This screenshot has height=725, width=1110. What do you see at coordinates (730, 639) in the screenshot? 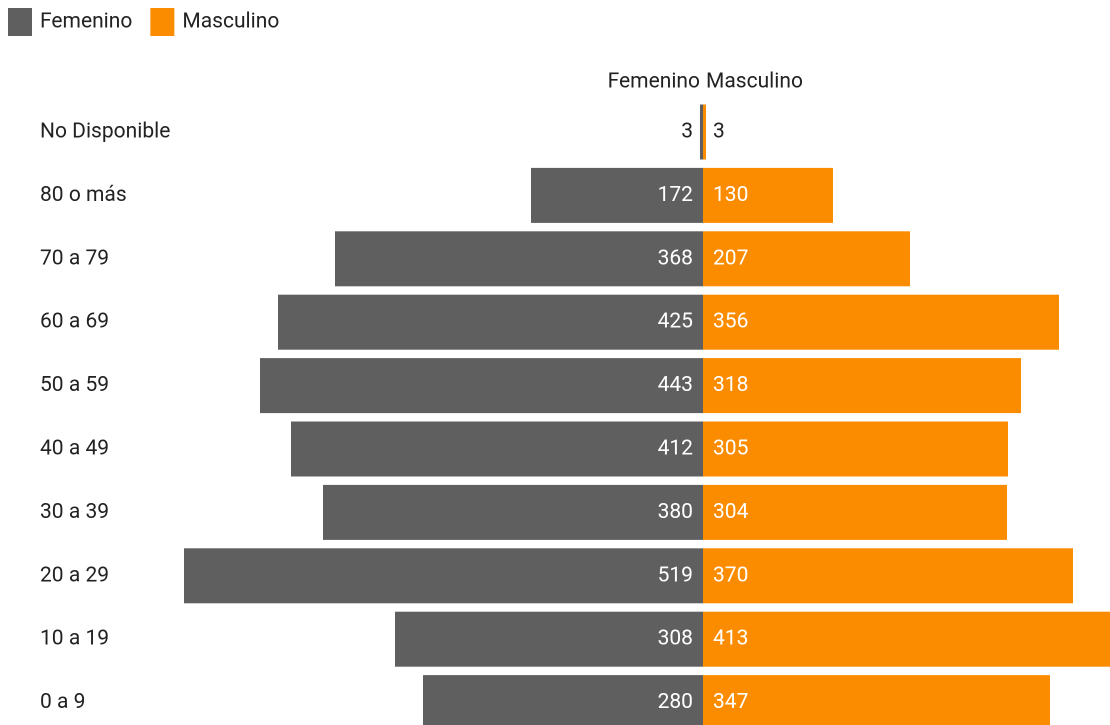
I see `value-label: 413` at bounding box center [730, 639].